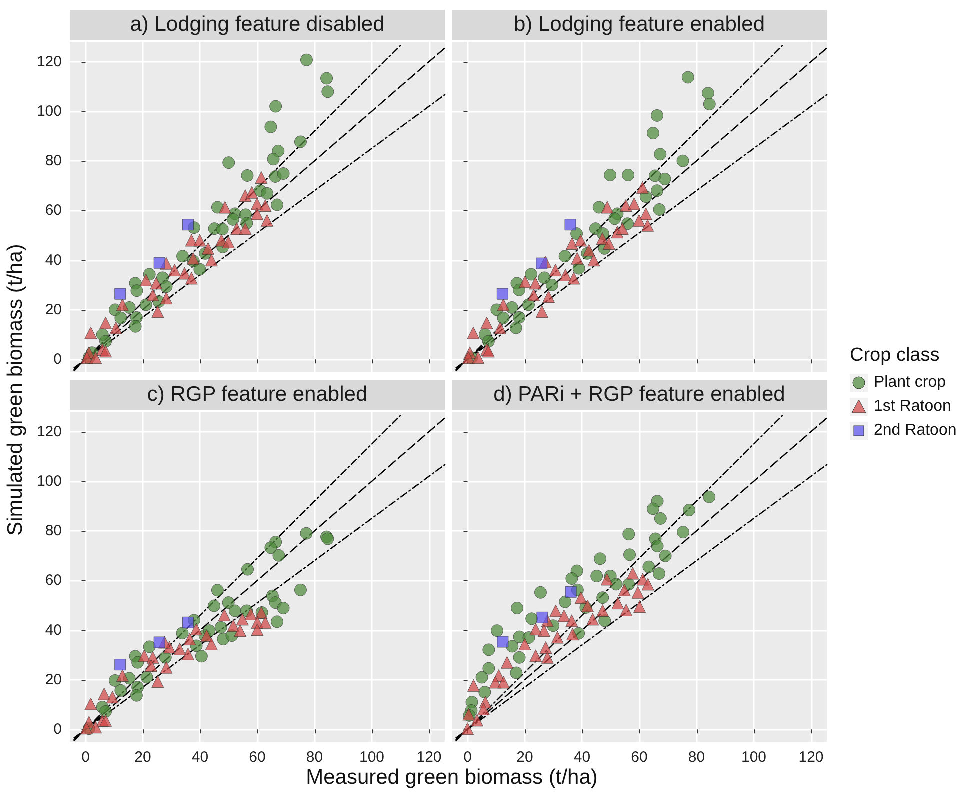  What do you see at coordinates (16, 390) in the screenshot?
I see `y-axis-title: Simulated green biomass (t/ha)` at bounding box center [16, 390].